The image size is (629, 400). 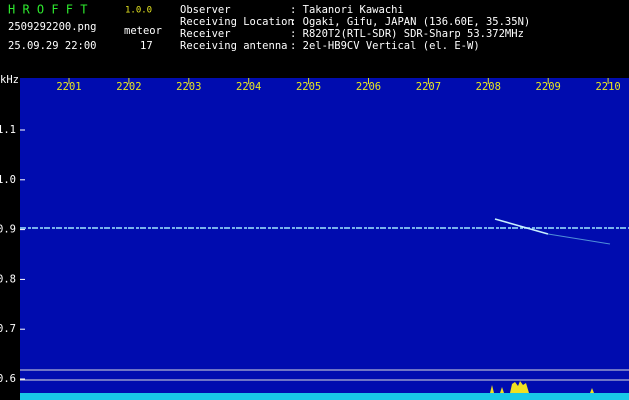 I want to click on time-label: 2209, so click(x=548, y=87).